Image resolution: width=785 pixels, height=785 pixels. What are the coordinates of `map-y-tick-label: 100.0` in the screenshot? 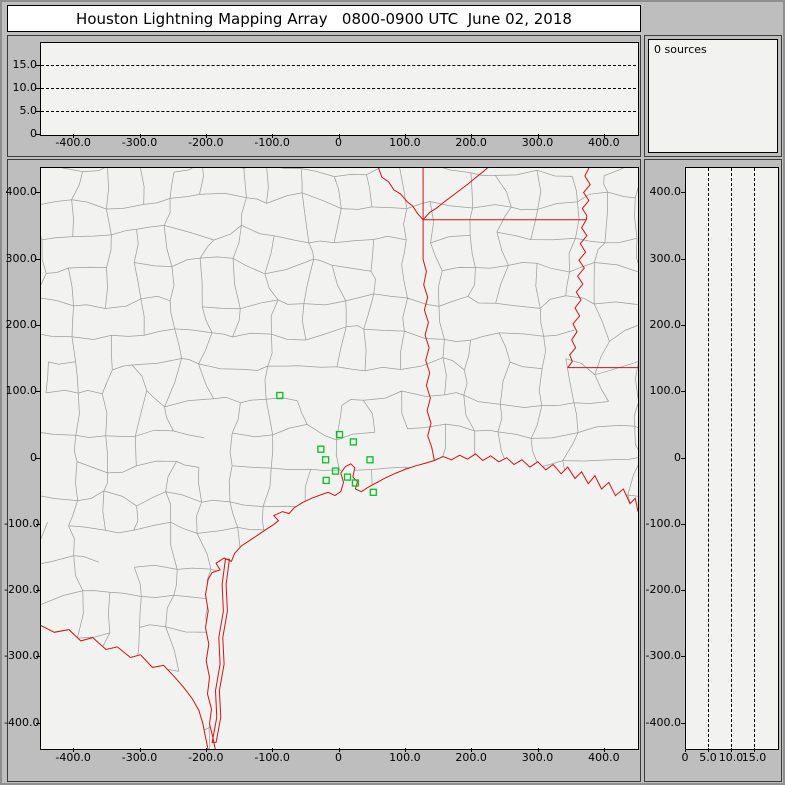 It's located at (21, 391).